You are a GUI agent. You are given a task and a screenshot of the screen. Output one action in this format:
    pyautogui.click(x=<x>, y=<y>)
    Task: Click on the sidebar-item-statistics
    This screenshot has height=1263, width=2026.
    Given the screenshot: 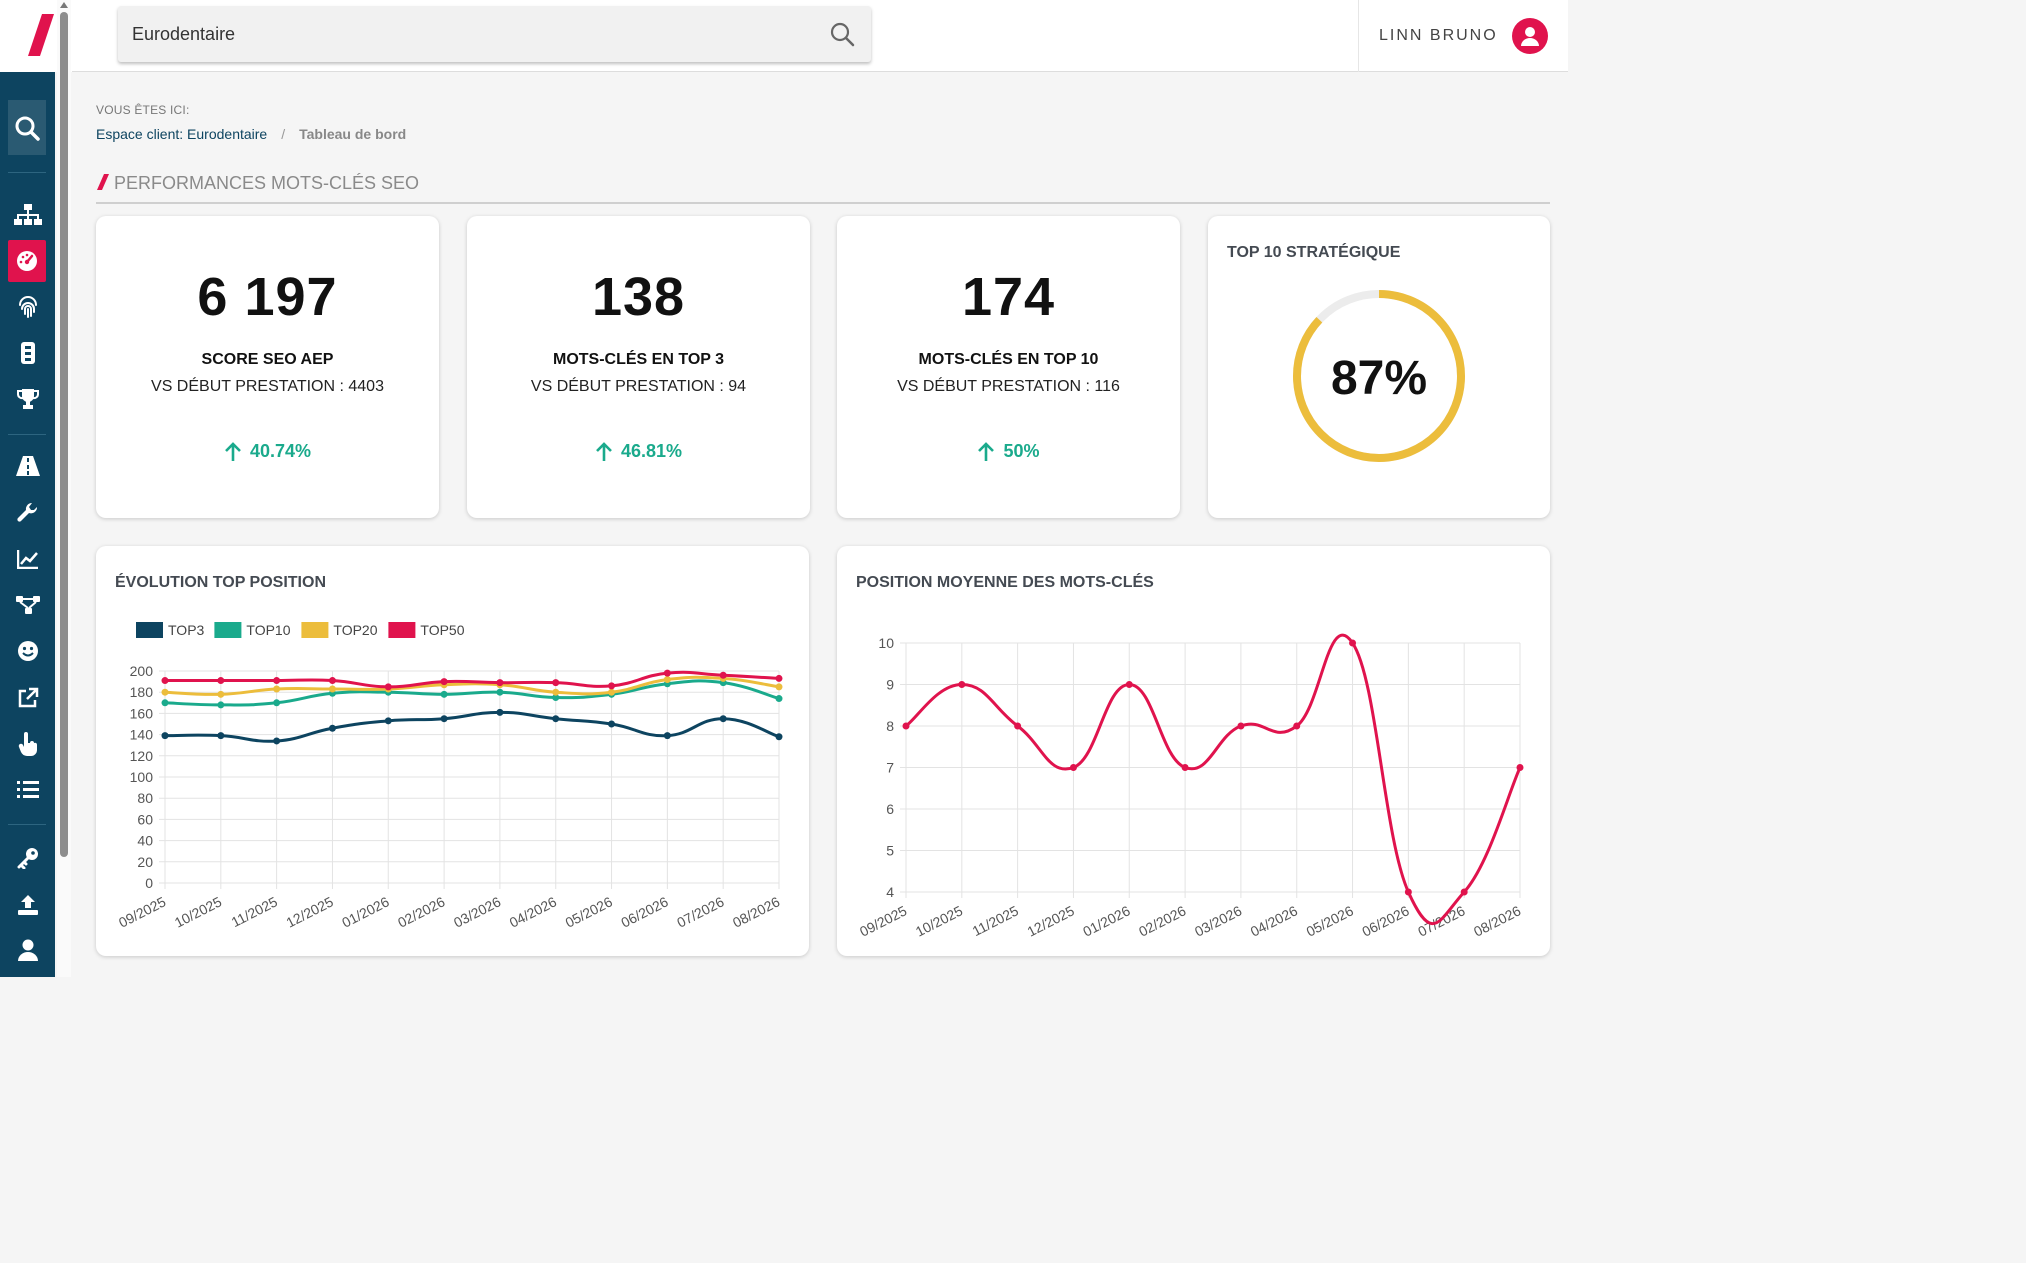 What is the action you would take?
    pyautogui.click(x=27, y=559)
    